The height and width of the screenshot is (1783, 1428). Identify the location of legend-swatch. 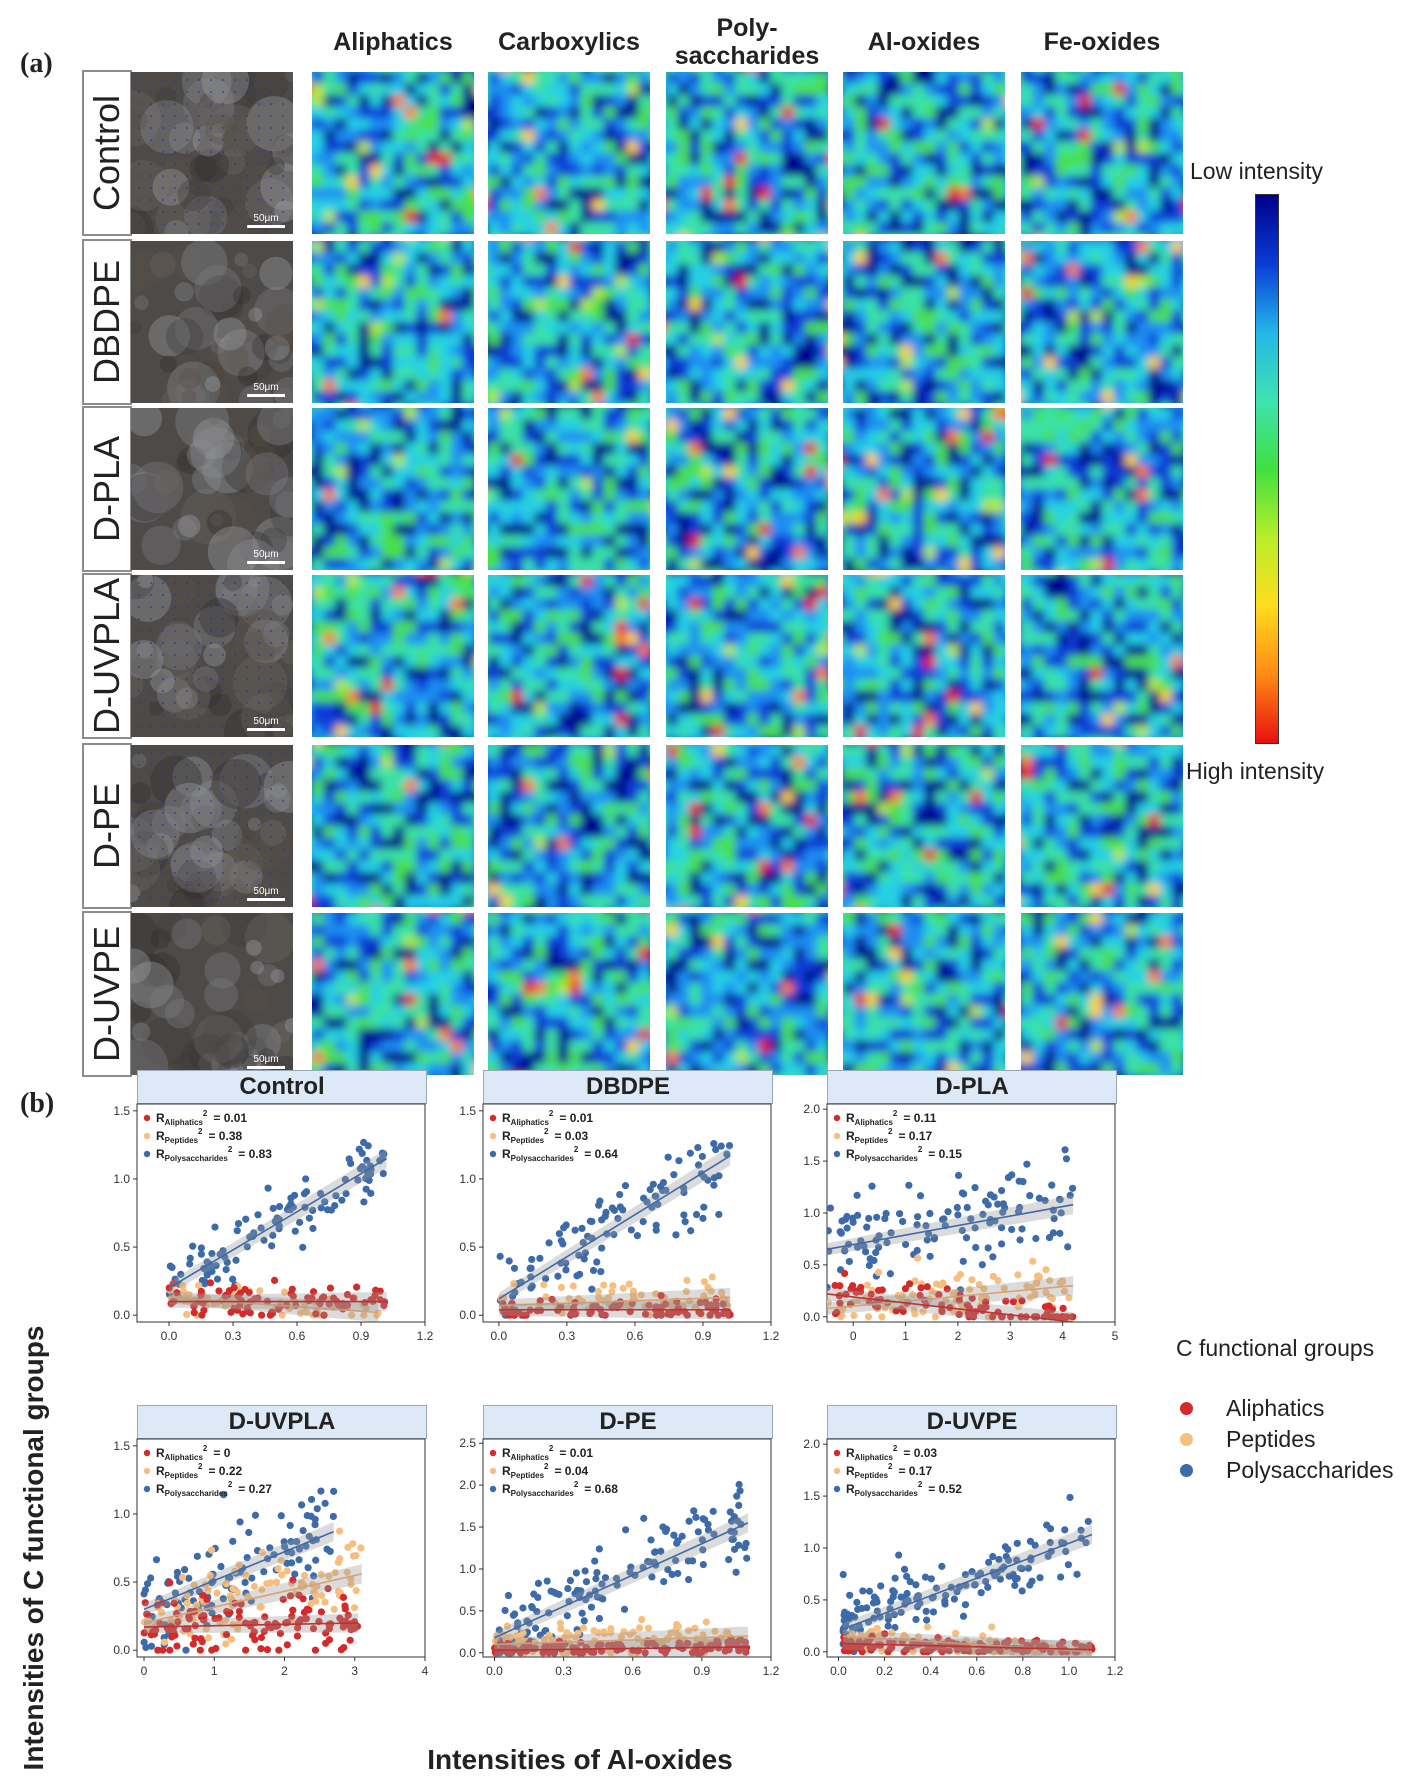
(1186, 1439).